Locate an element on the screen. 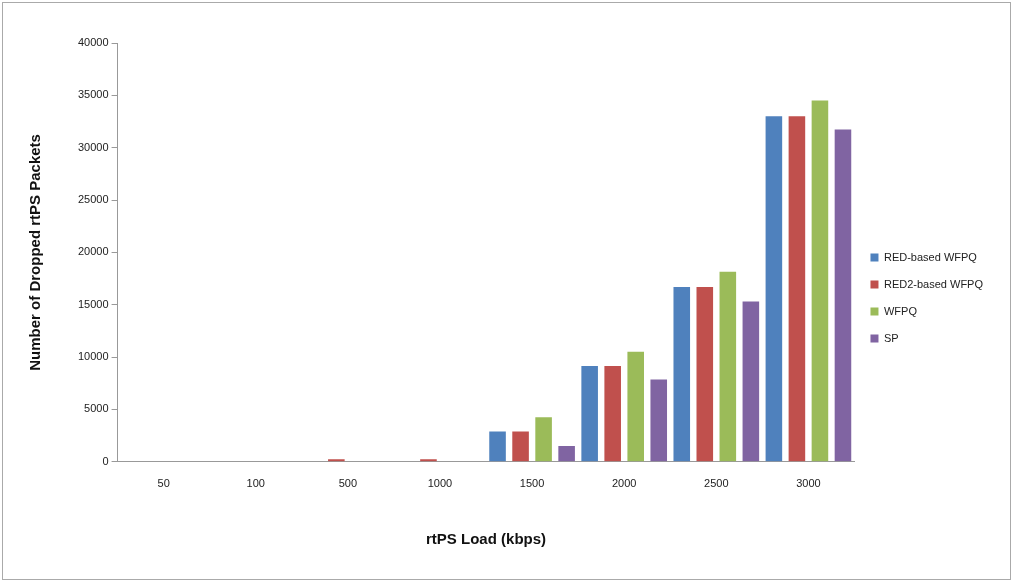  x-axis-title: rtPS Load (kbps) is located at coordinates (486, 539).